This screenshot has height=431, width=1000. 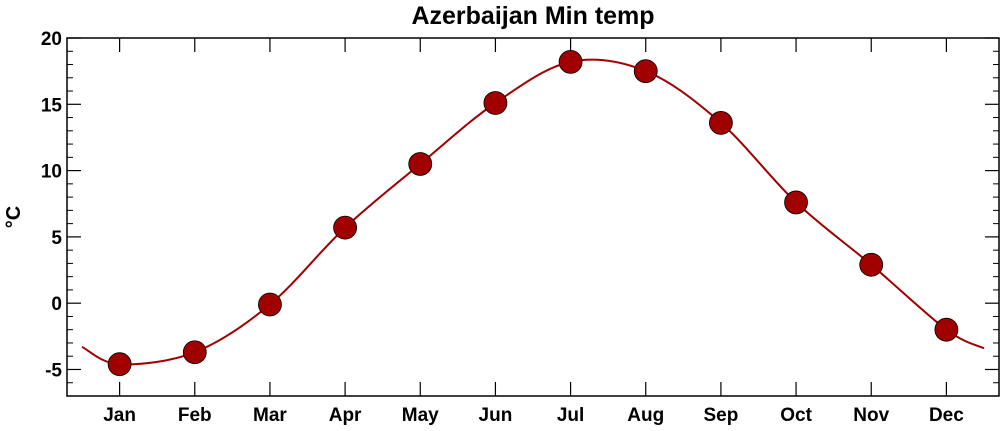 What do you see at coordinates (56, 238) in the screenshot?
I see `y-tick-label: 5` at bounding box center [56, 238].